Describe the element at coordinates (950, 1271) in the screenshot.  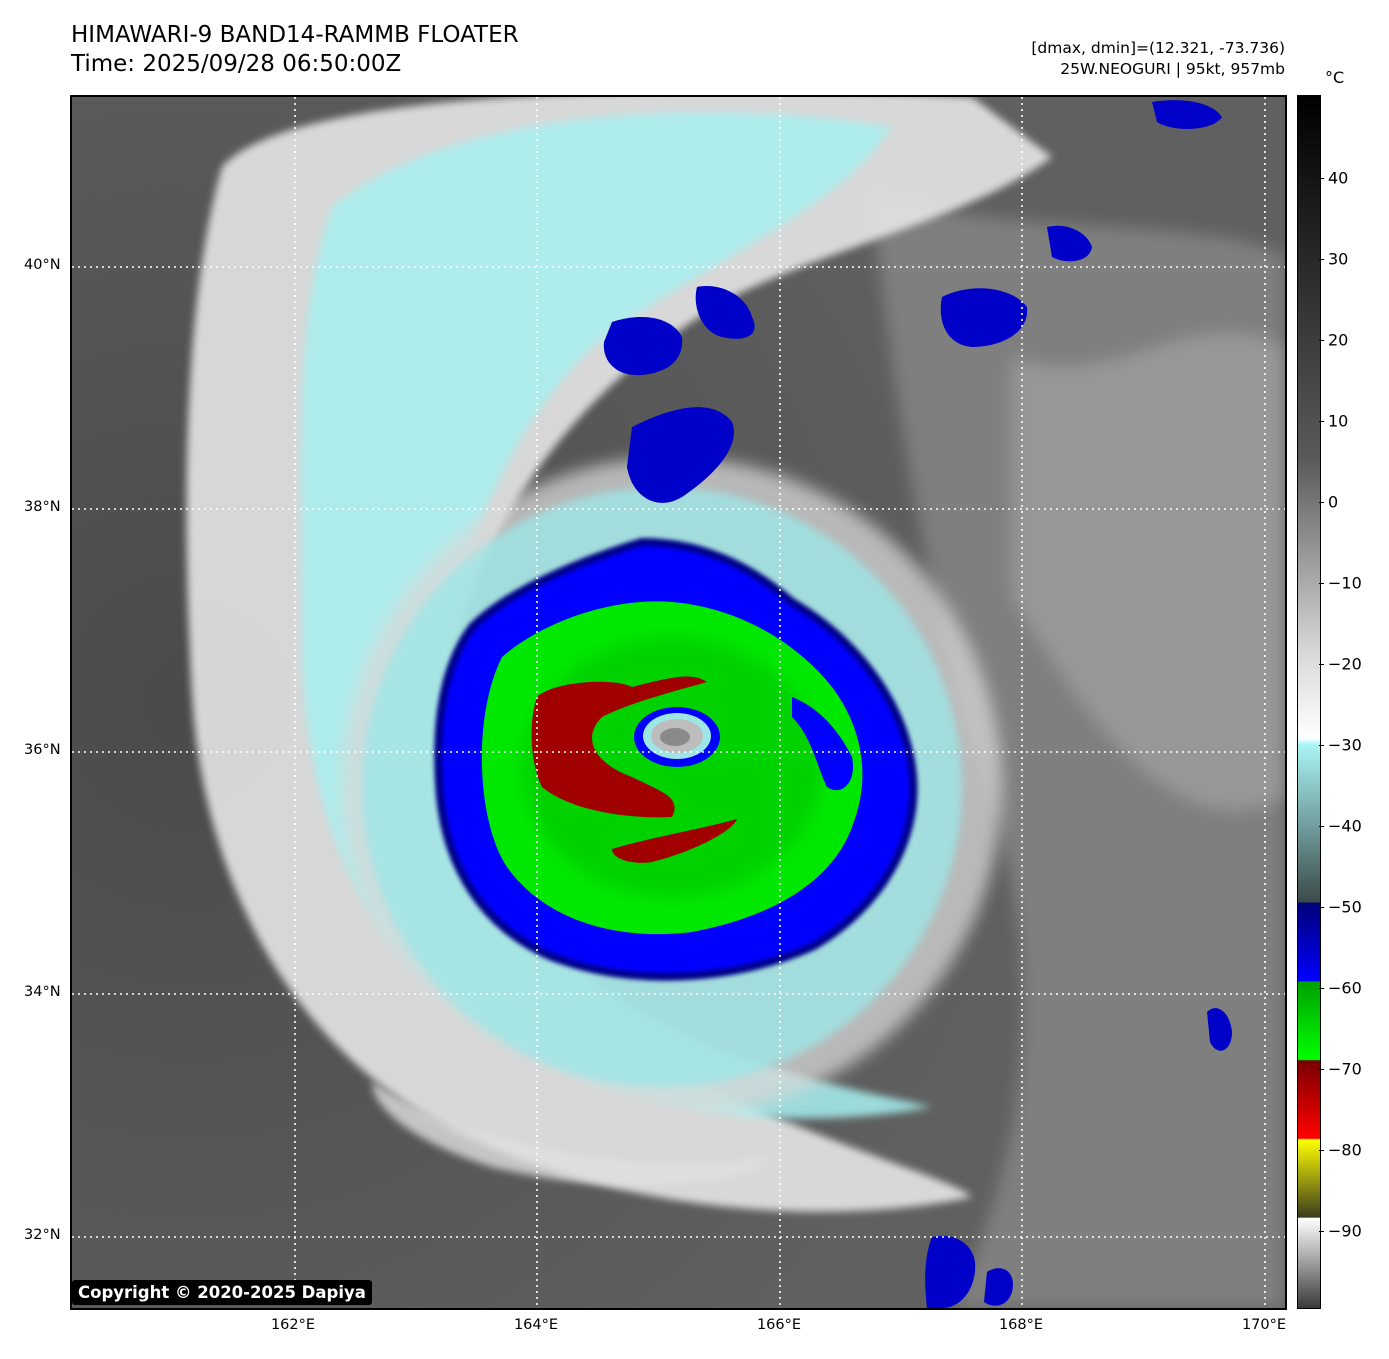
I see `convective-cell-south` at that location.